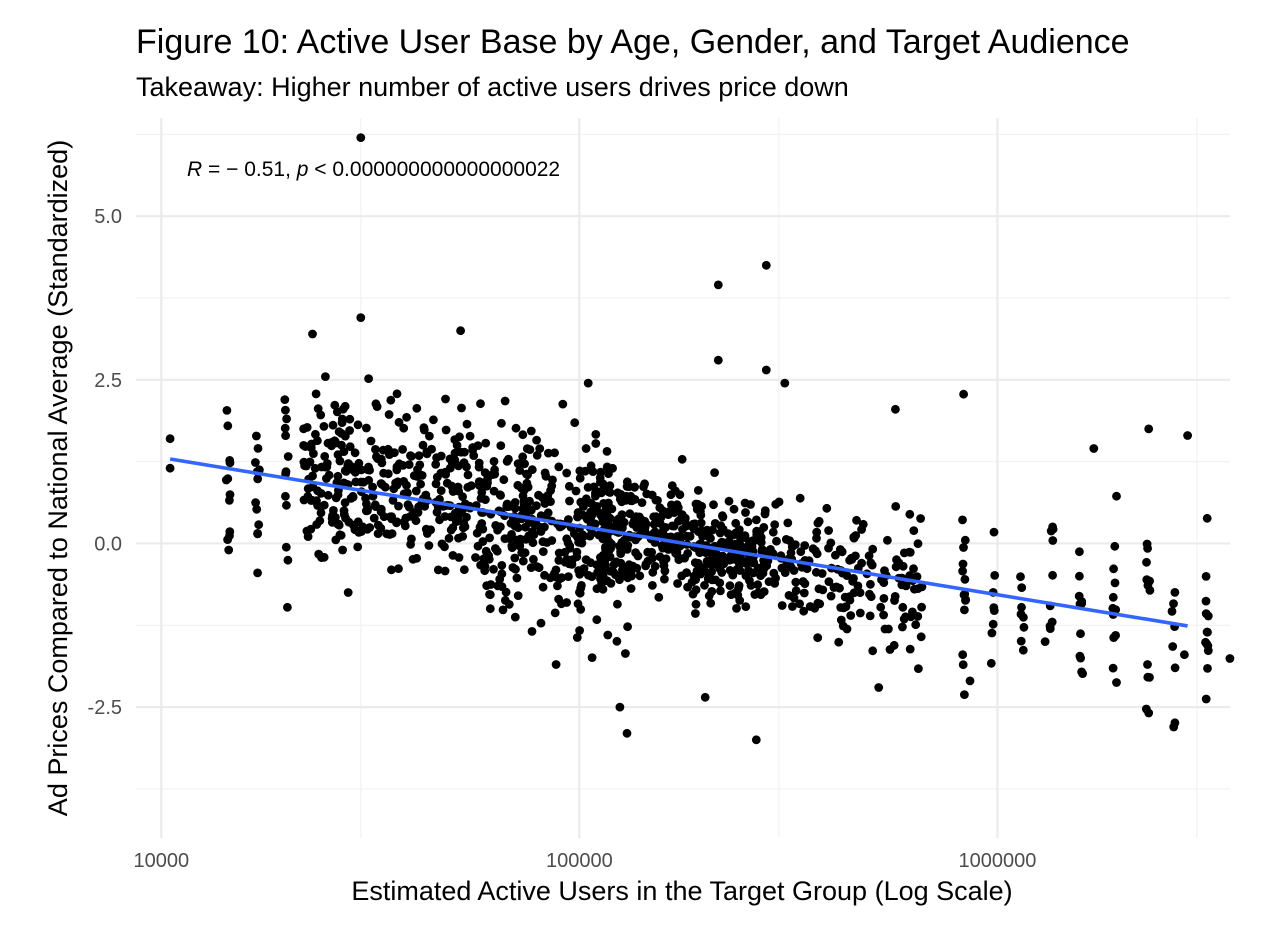 This screenshot has width=1282, height=936. I want to click on y-tick-label: -2.5, so click(105, 708).